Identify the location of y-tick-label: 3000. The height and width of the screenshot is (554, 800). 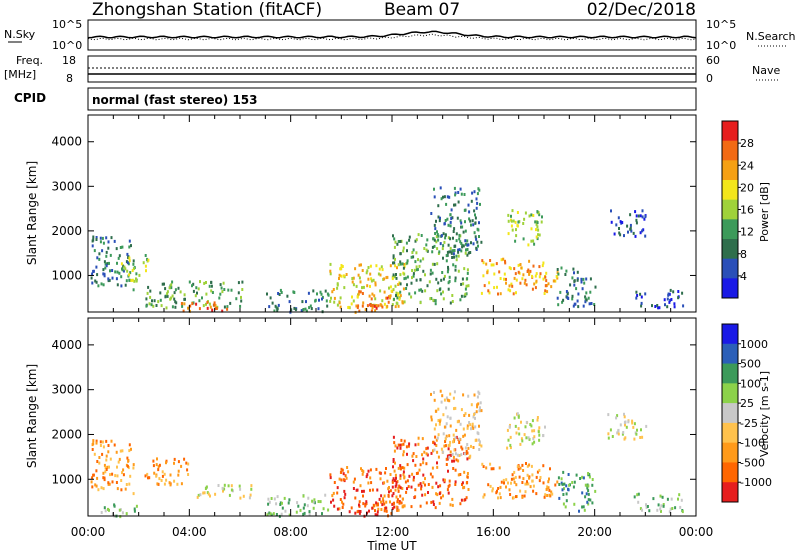
(66, 186).